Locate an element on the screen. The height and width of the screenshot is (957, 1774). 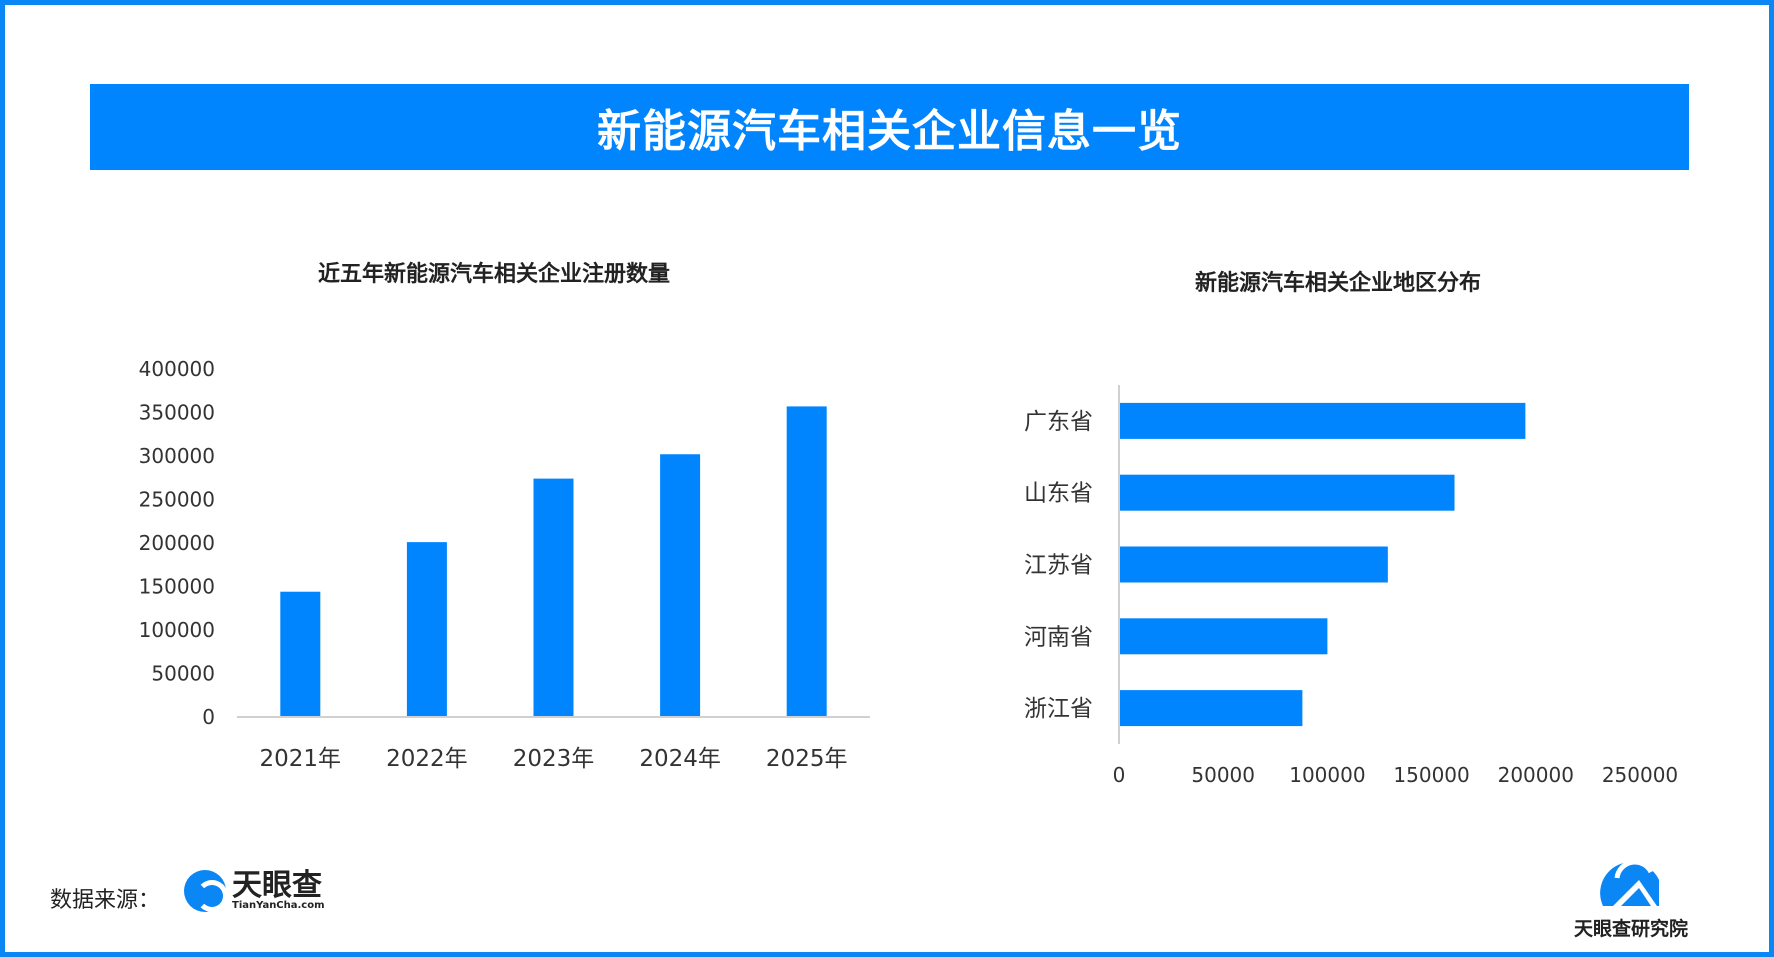
bar-河南省 is located at coordinates (1223, 636).